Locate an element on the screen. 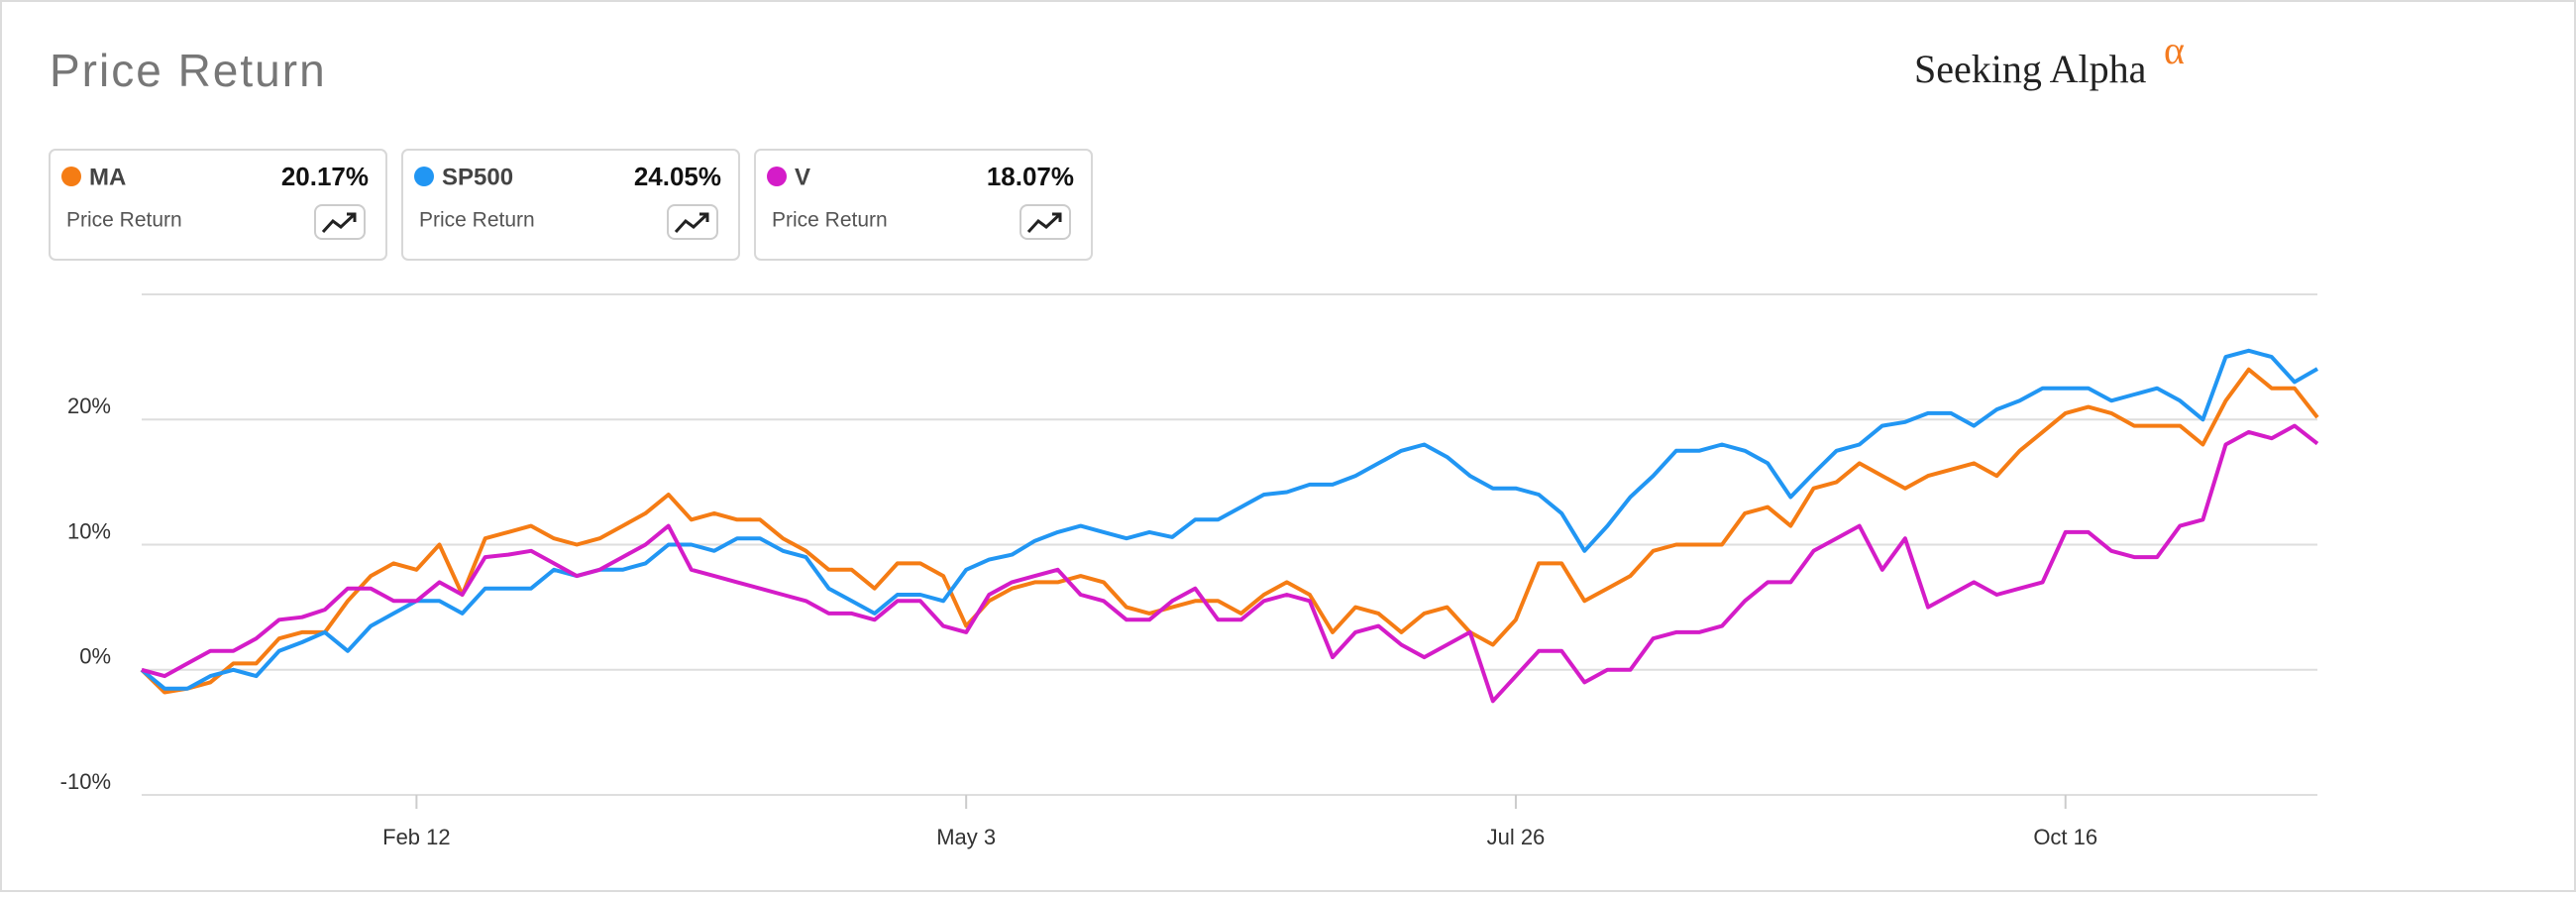  legend-name: V is located at coordinates (803, 177).